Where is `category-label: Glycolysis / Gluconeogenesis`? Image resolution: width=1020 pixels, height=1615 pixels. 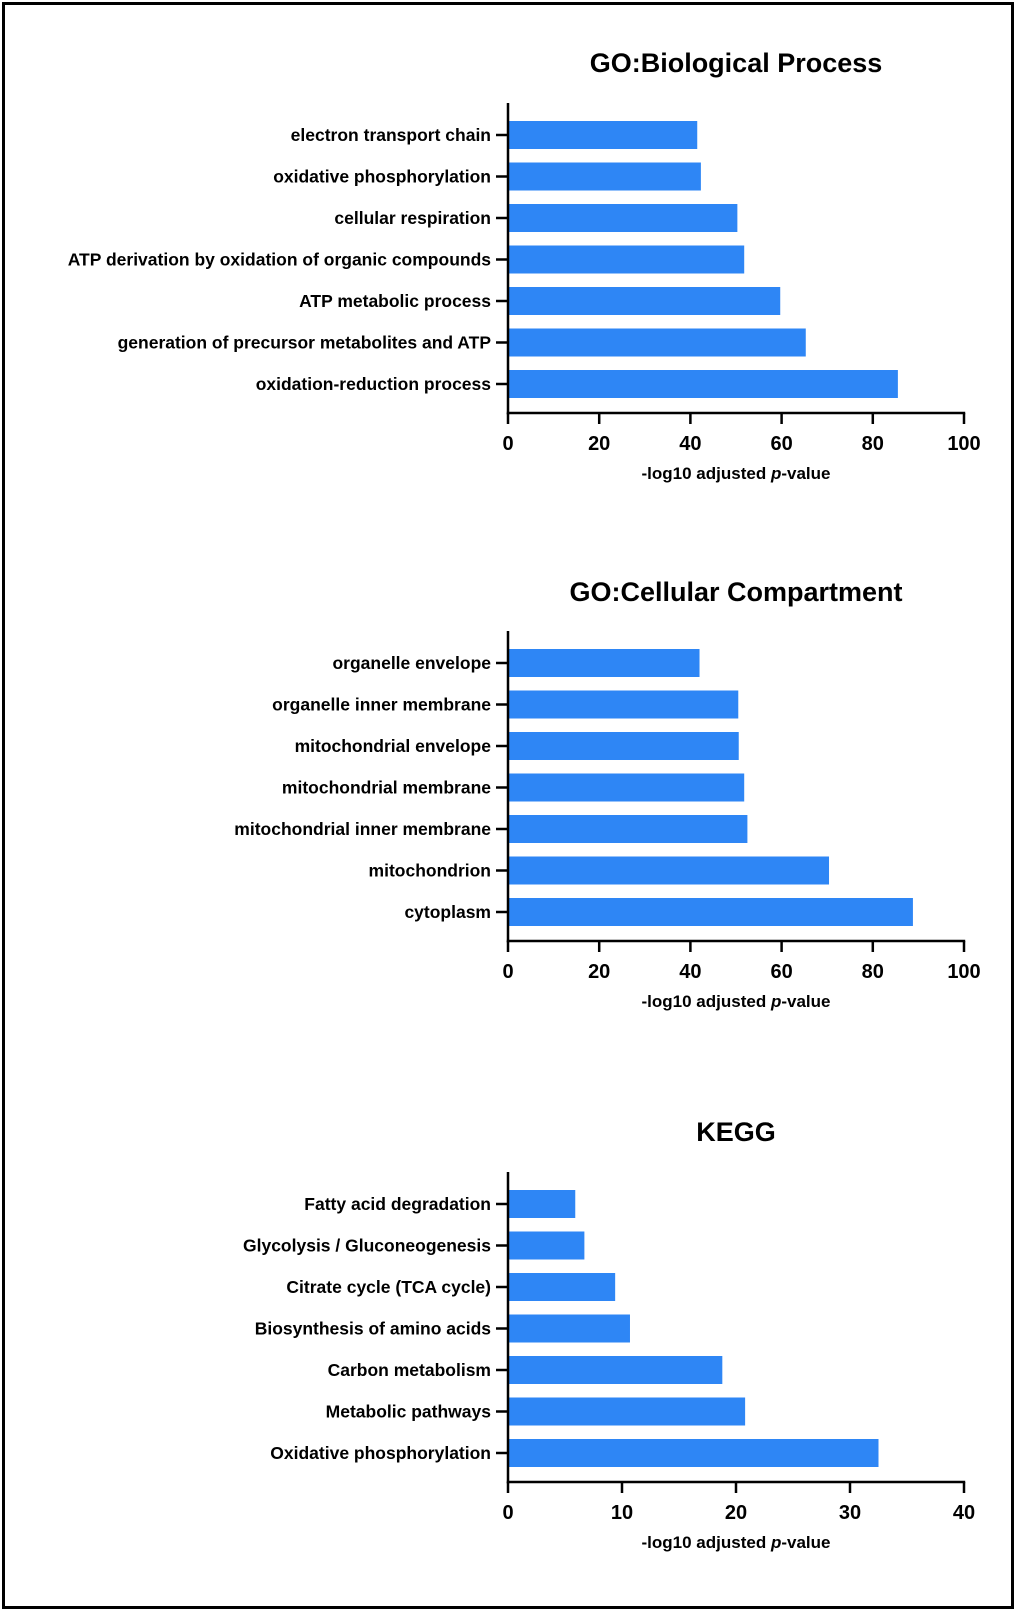 category-label: Glycolysis / Gluconeogenesis is located at coordinates (367, 1246).